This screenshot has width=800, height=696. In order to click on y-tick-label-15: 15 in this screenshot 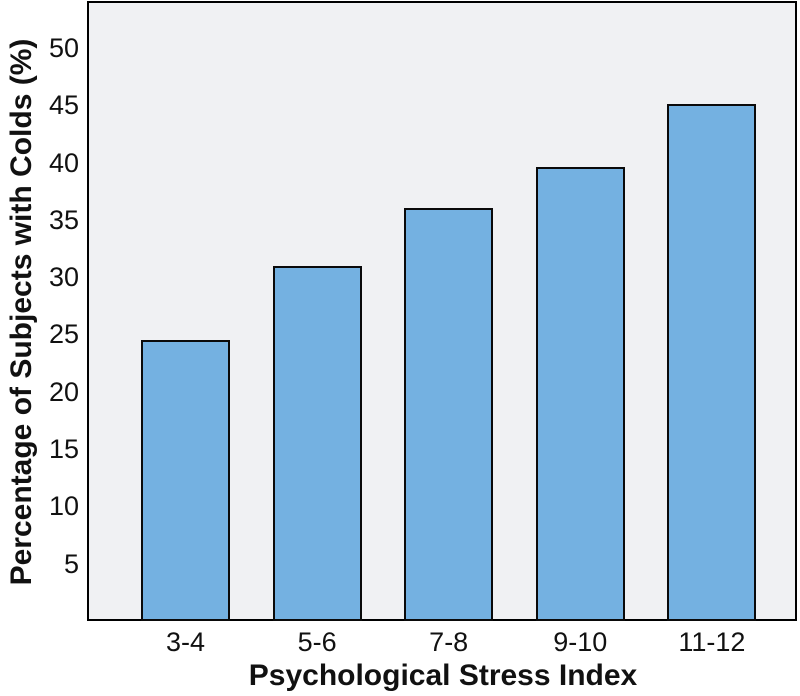, I will do `click(63, 449)`.